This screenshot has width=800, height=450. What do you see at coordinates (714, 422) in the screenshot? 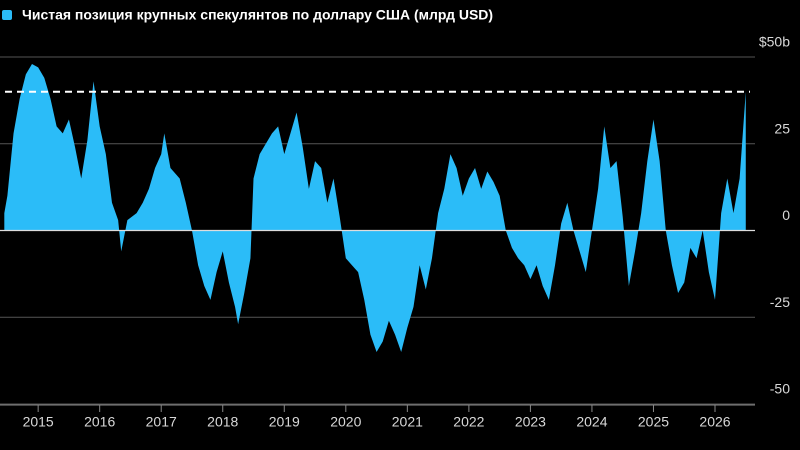
I see `x-tick-label: 2026` at bounding box center [714, 422].